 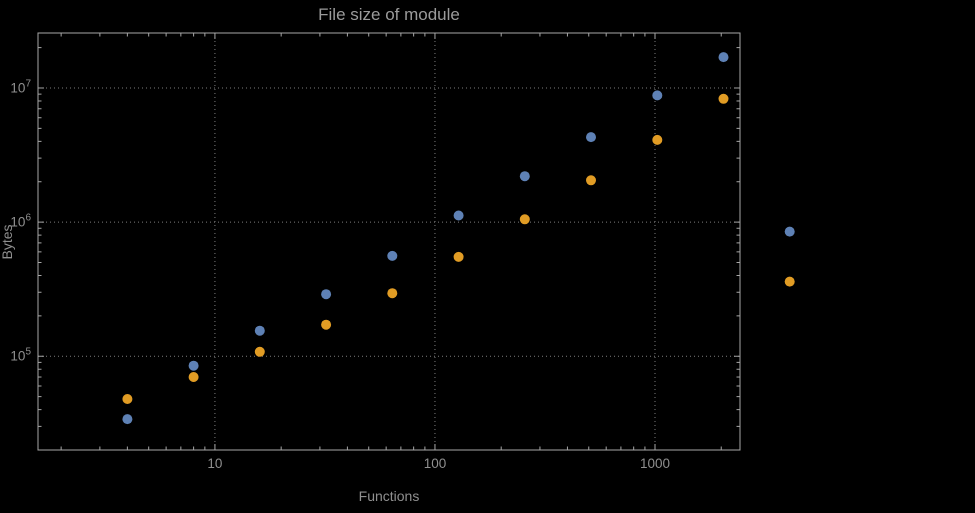 I want to click on x-tick-label: 100, so click(x=435, y=463).